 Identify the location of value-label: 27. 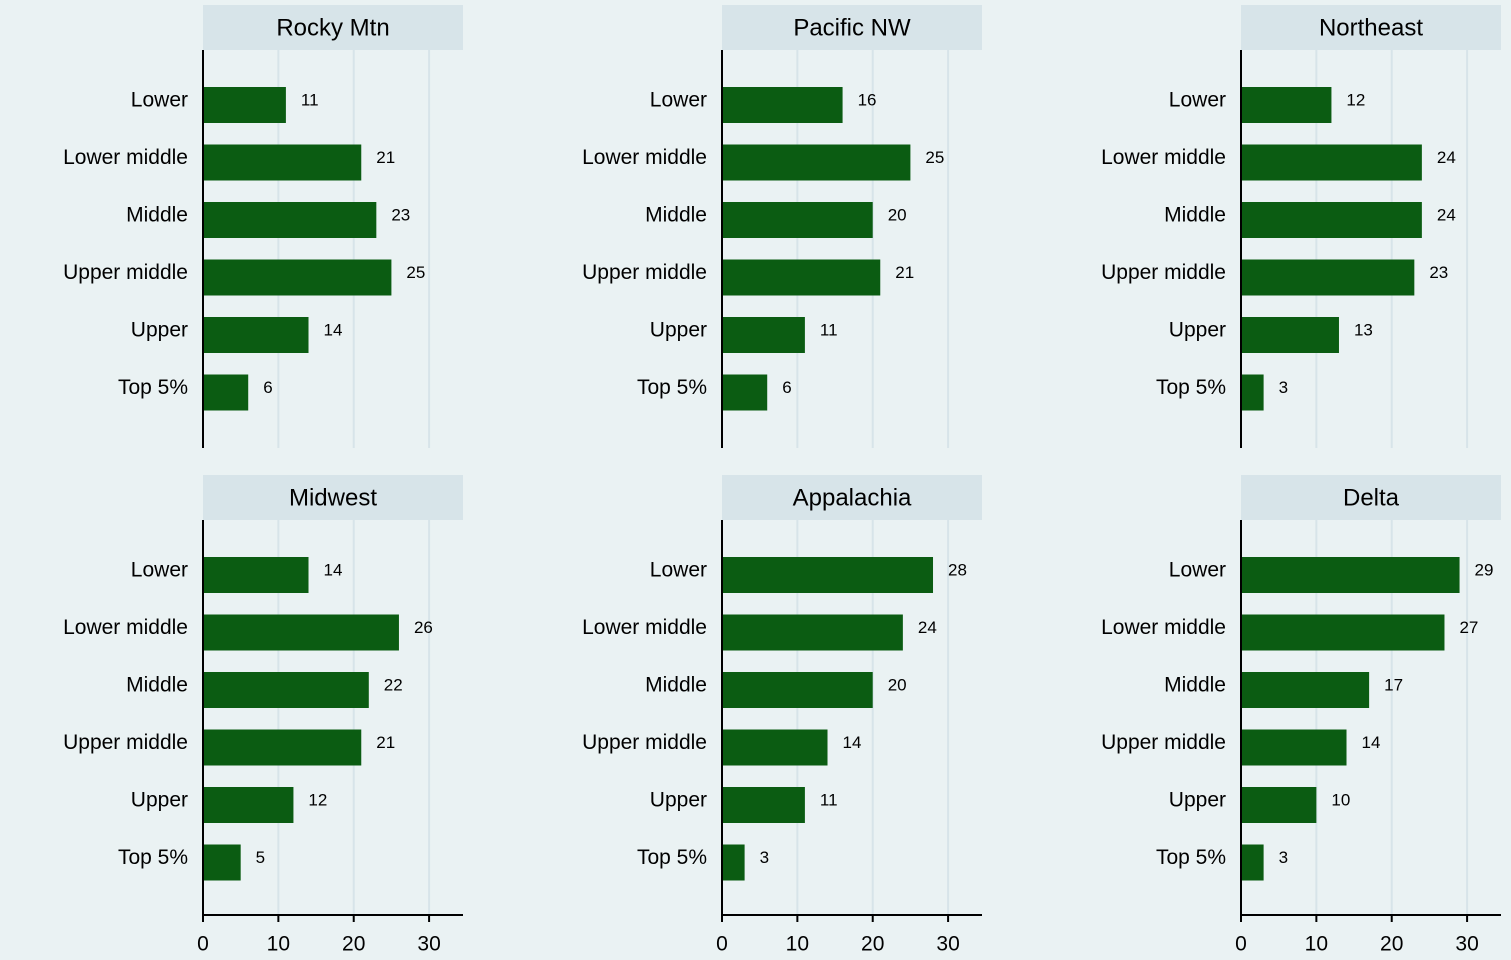
(1468, 627).